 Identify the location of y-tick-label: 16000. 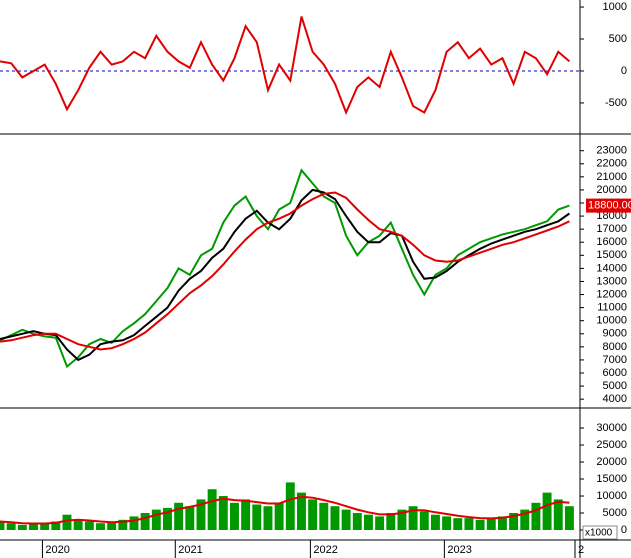
(611, 242).